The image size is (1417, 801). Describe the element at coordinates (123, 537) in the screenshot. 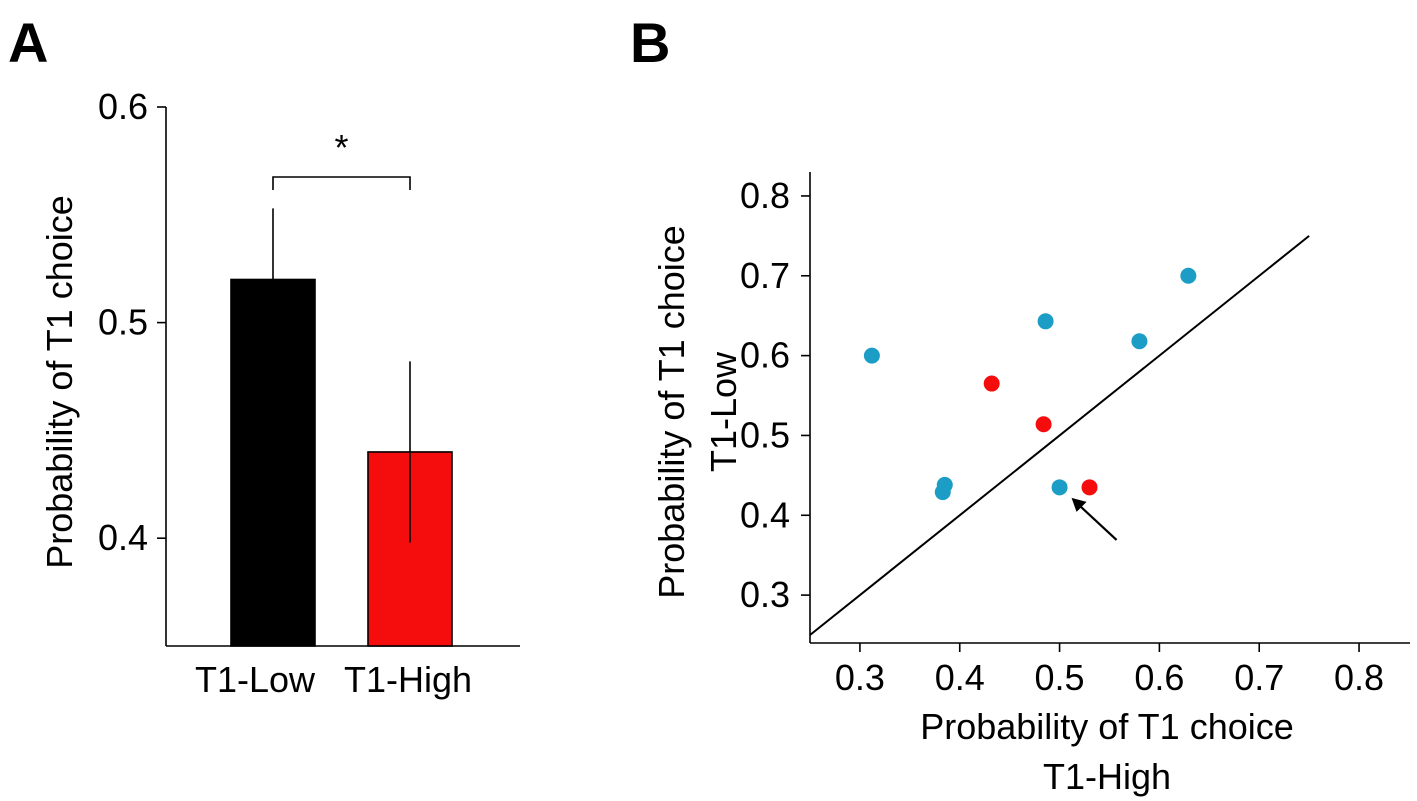

I see `bar-chart-y-tick-label: 0.4` at that location.